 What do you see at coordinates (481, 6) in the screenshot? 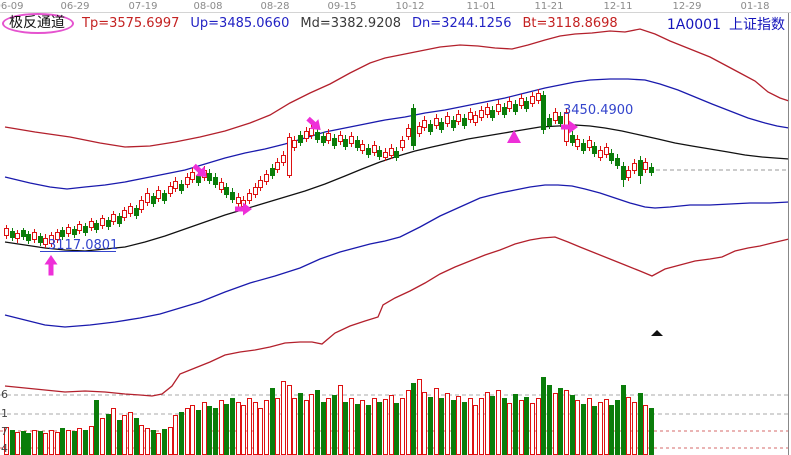
I see `date-label: 11-01` at bounding box center [481, 6].